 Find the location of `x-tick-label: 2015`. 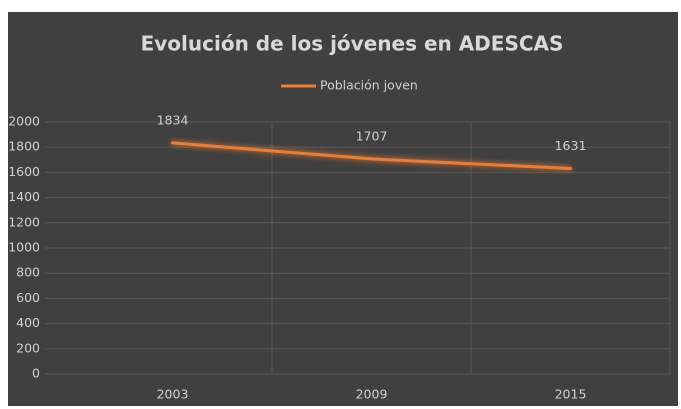

x-tick-label: 2015 is located at coordinates (571, 394).